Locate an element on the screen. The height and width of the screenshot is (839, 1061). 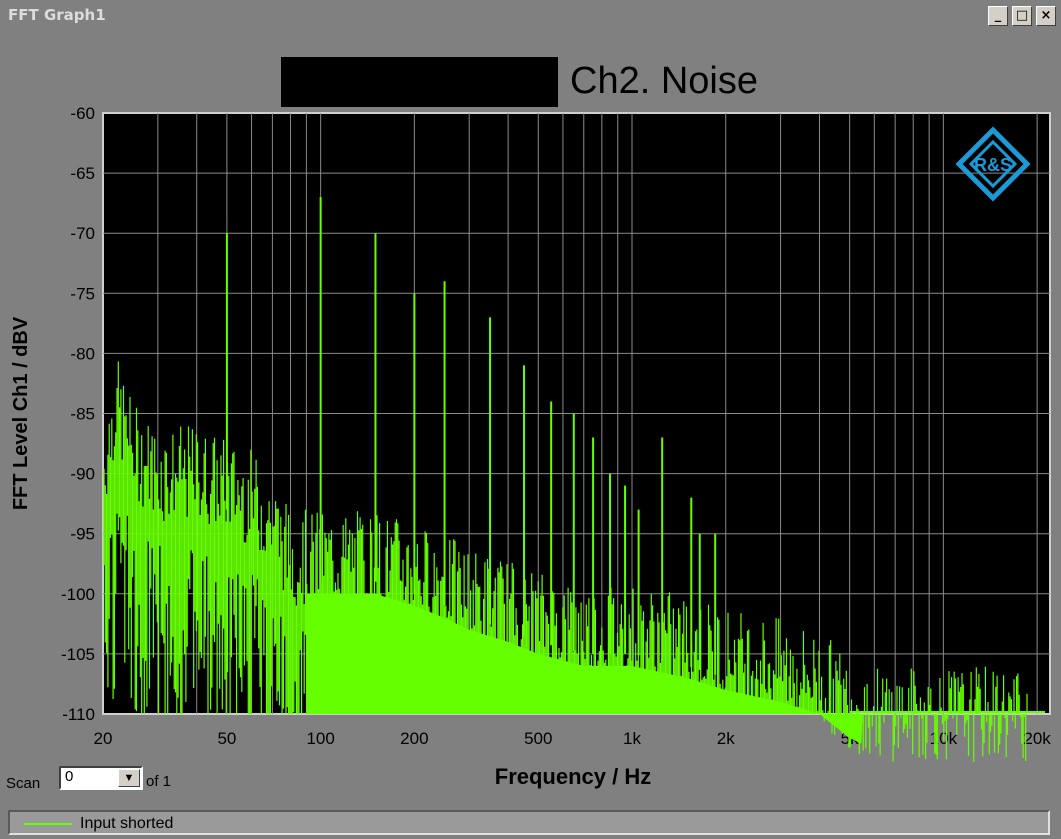
y-tick-label: -75 is located at coordinates (82, 293).